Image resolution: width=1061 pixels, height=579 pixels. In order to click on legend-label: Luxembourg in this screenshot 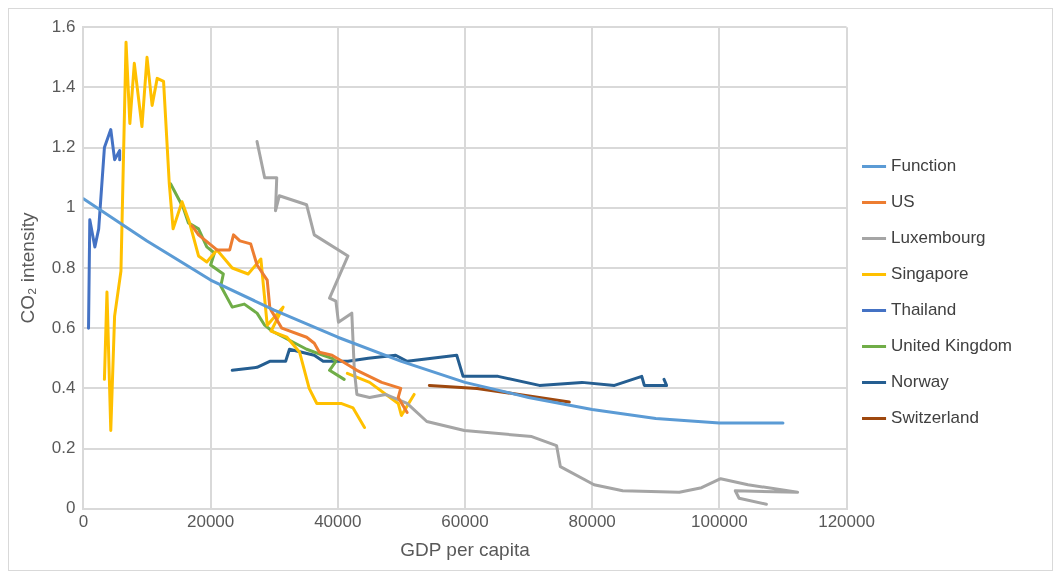, I will do `click(938, 238)`.